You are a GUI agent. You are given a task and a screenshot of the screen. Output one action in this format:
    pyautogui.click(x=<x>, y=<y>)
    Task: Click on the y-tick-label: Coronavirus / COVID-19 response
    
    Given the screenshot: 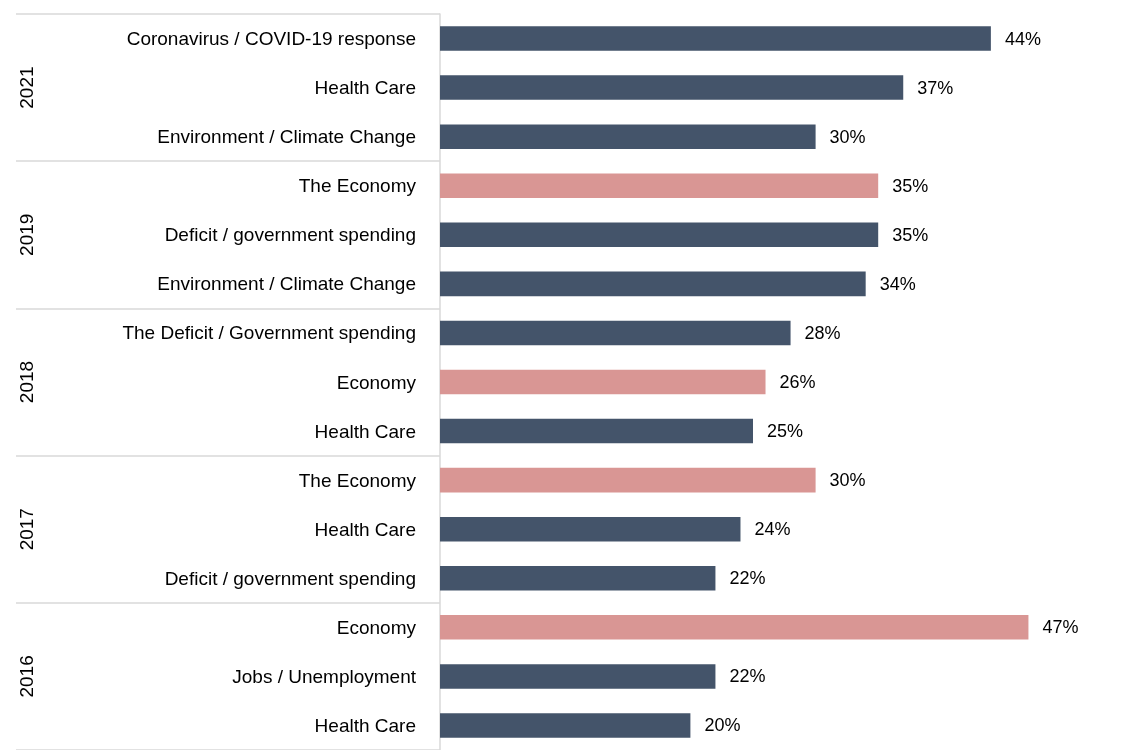 What is the action you would take?
    pyautogui.click(x=271, y=39)
    